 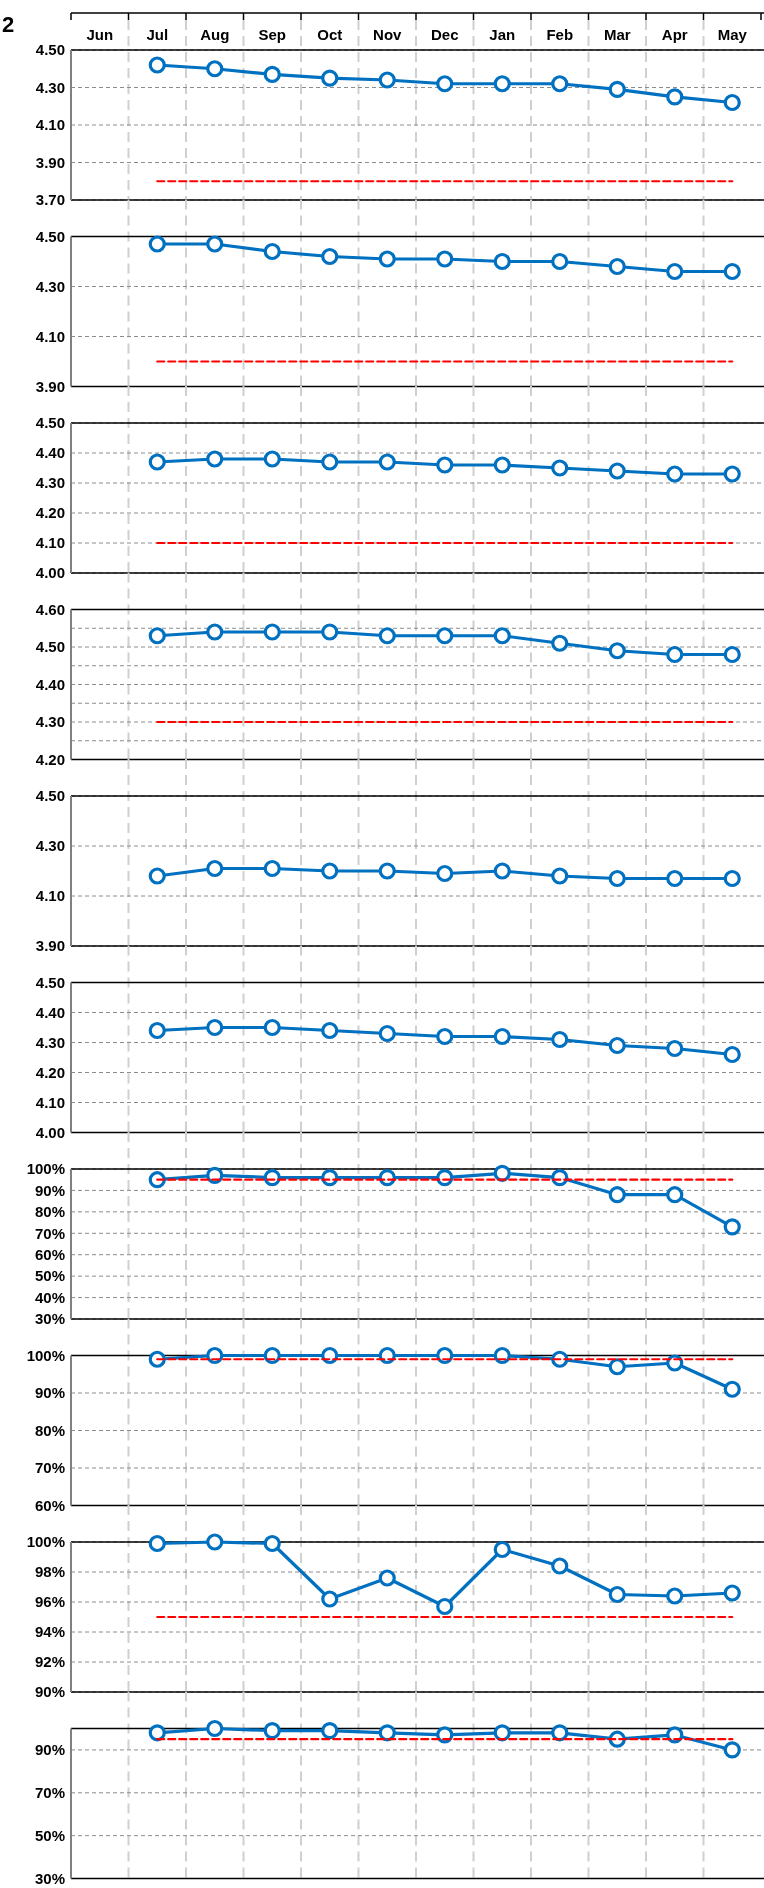 What do you see at coordinates (732, 34) in the screenshot?
I see `x-tick-label: May` at bounding box center [732, 34].